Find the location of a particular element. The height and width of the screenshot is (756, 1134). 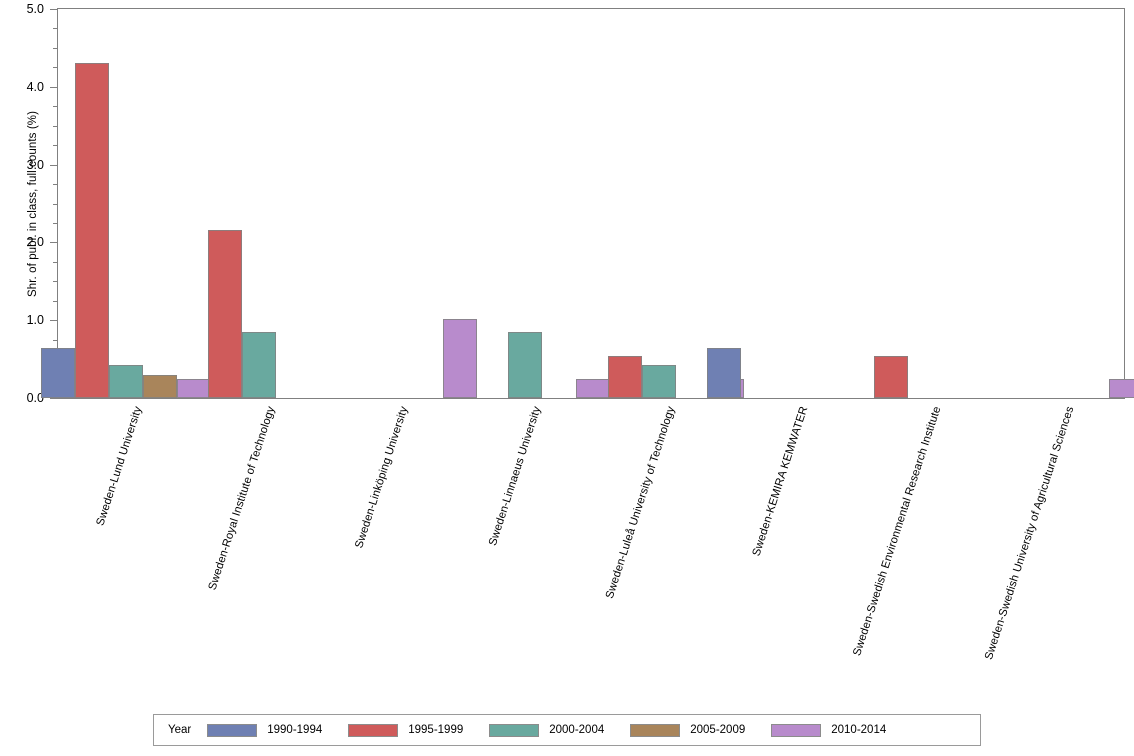

x-axis-tick-label: Sweden-Luleå University of Technology is located at coordinates (640, 503).